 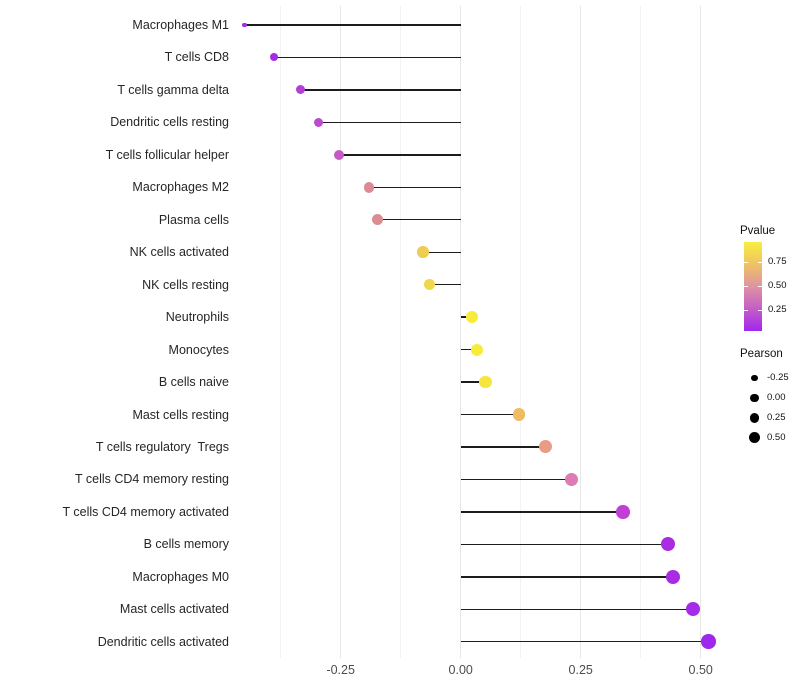 I want to click on x-axis-tick-label: -0.25, so click(x=340, y=670).